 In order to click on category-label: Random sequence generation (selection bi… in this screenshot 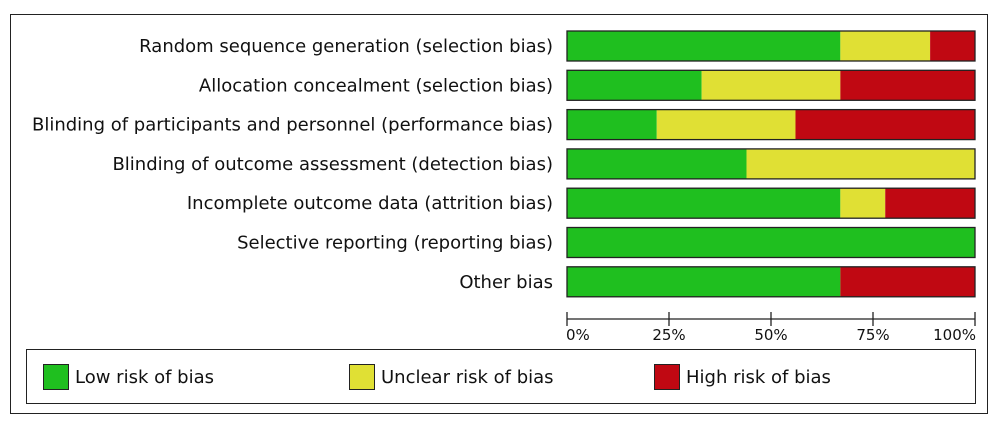, I will do `click(346, 46)`.